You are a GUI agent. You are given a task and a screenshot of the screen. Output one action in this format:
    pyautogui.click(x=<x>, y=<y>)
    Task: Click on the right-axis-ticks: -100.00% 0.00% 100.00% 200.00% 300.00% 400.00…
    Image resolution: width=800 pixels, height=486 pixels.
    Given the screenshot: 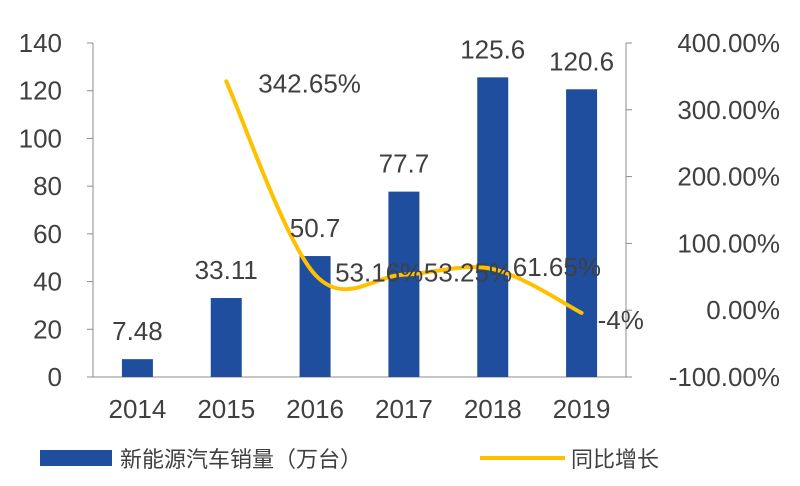 What is the action you would take?
    pyautogui.click(x=703, y=210)
    